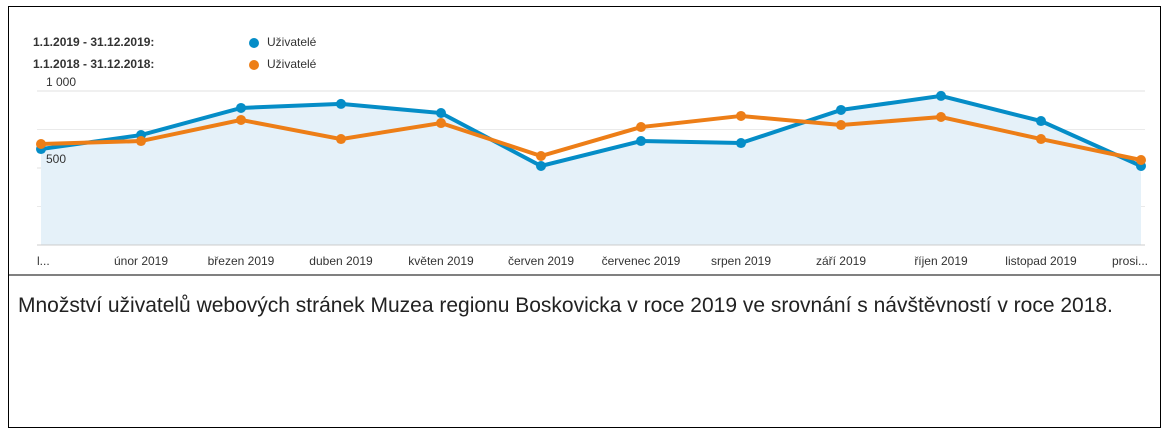  What do you see at coordinates (741, 261) in the screenshot?
I see `x-tick-label: srpen 2019` at bounding box center [741, 261].